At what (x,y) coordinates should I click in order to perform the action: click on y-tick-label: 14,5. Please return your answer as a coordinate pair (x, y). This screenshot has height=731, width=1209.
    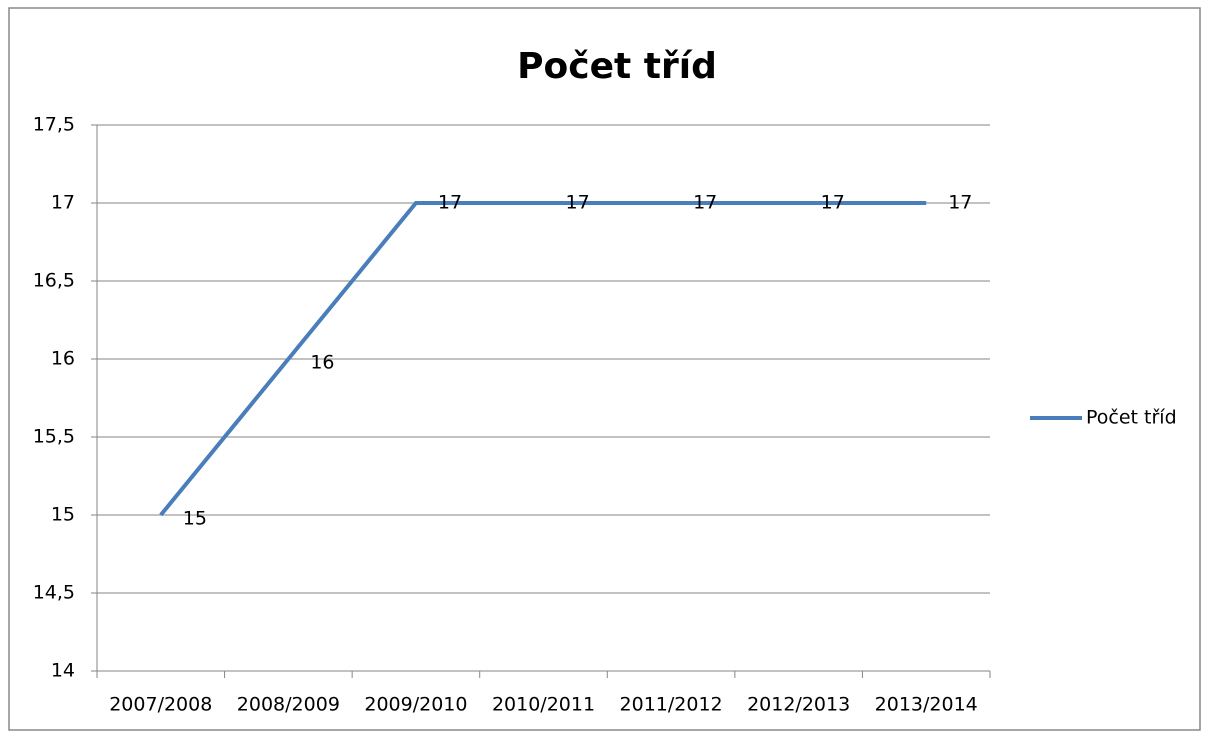
    Looking at the image, I should click on (54, 593).